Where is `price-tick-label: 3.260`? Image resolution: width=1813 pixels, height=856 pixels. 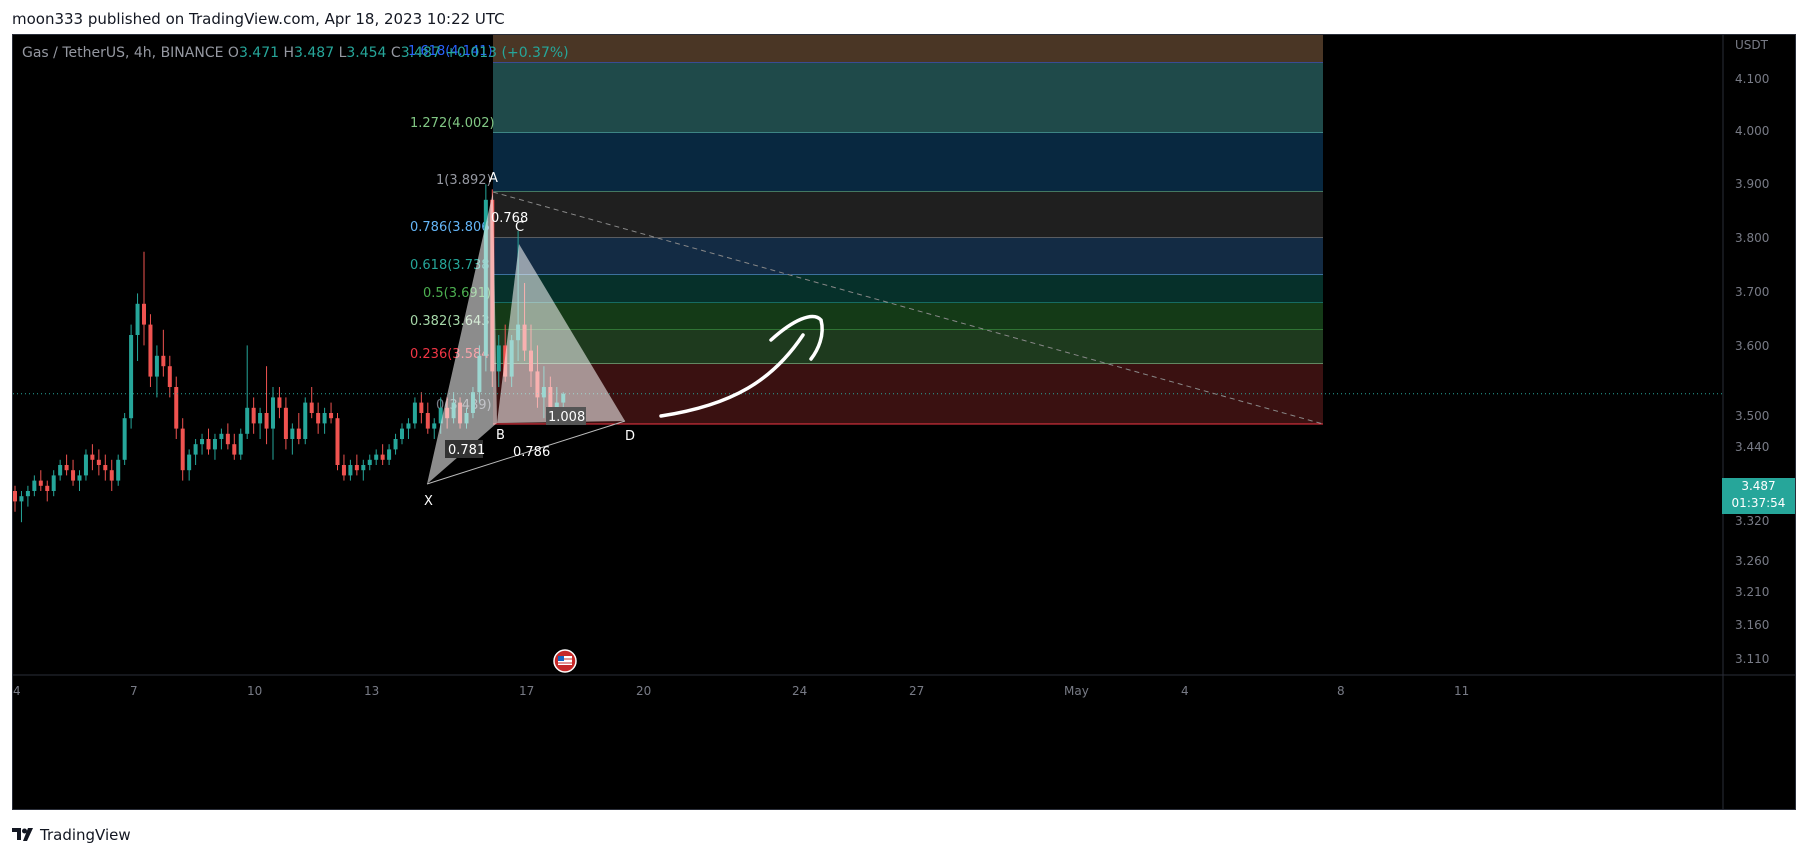
price-tick-label: 3.260 is located at coordinates (1752, 561).